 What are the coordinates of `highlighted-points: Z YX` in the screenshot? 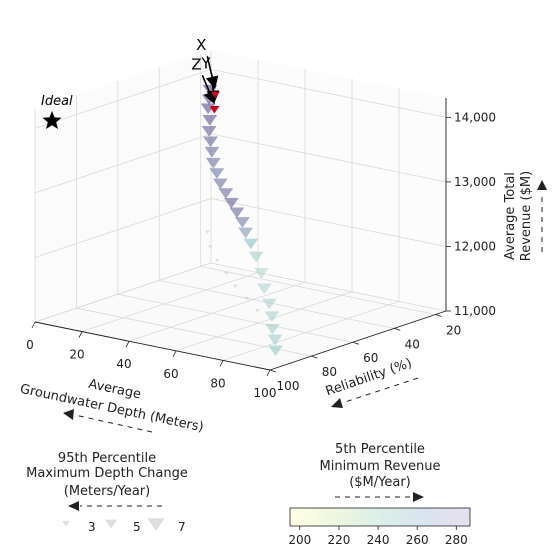 It's located at (205, 75).